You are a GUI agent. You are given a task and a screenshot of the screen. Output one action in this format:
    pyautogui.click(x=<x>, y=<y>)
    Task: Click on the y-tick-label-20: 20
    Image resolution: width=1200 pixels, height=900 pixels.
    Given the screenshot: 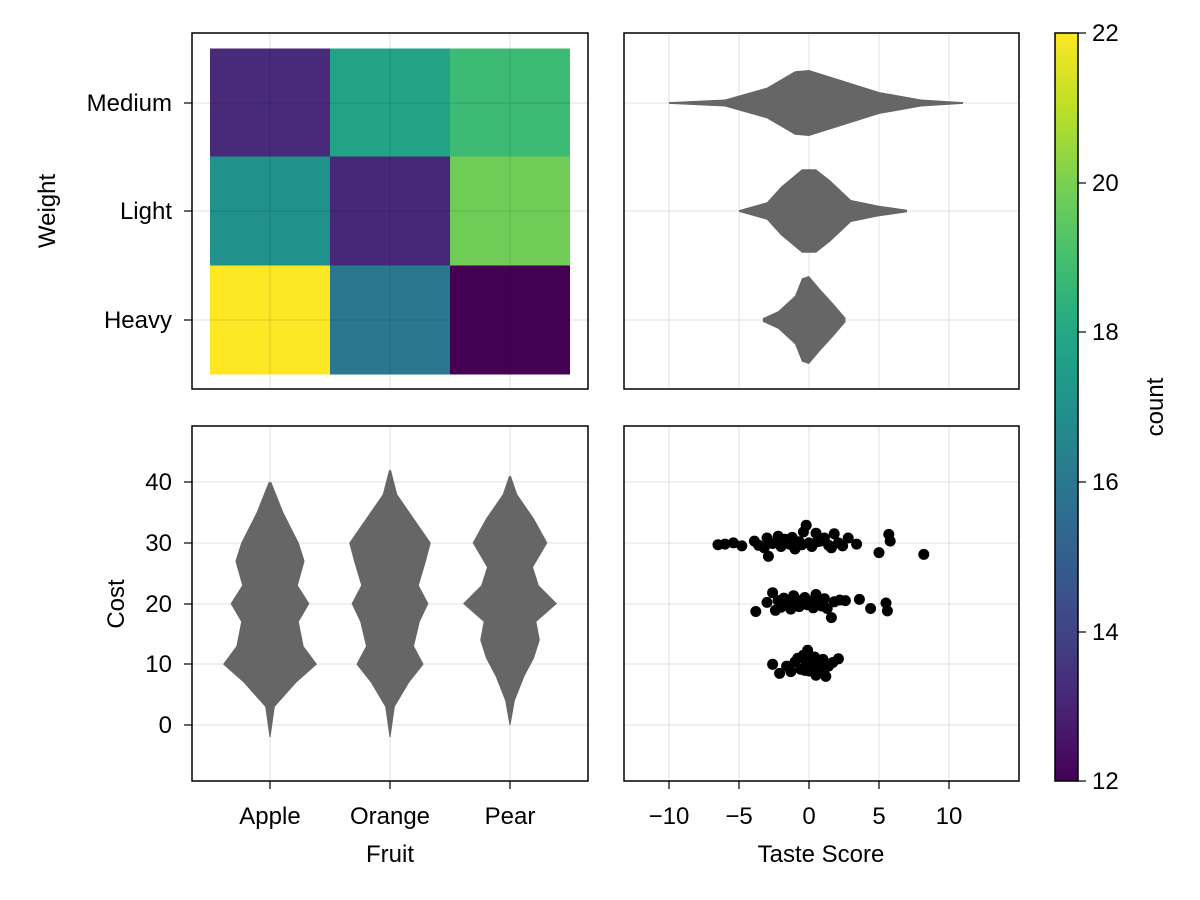 What is the action you would take?
    pyautogui.click(x=158, y=604)
    